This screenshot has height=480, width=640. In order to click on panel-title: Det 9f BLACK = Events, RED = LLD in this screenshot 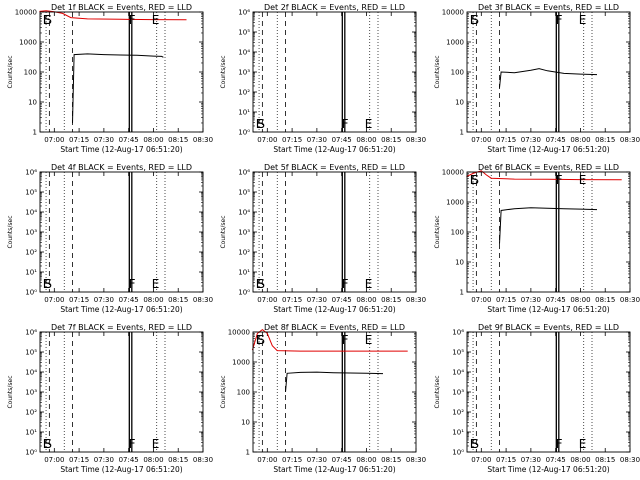, I will do `click(548, 327)`.